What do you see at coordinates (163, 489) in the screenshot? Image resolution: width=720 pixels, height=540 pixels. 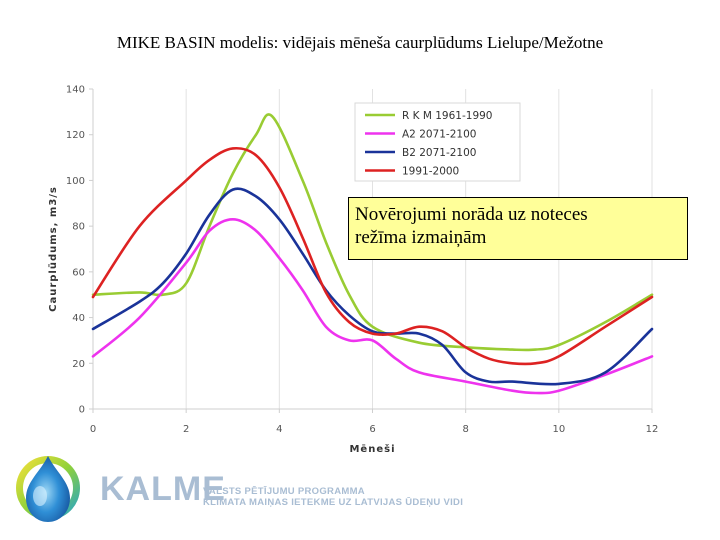 I see `kalme-logo-text: KALME` at bounding box center [163, 489].